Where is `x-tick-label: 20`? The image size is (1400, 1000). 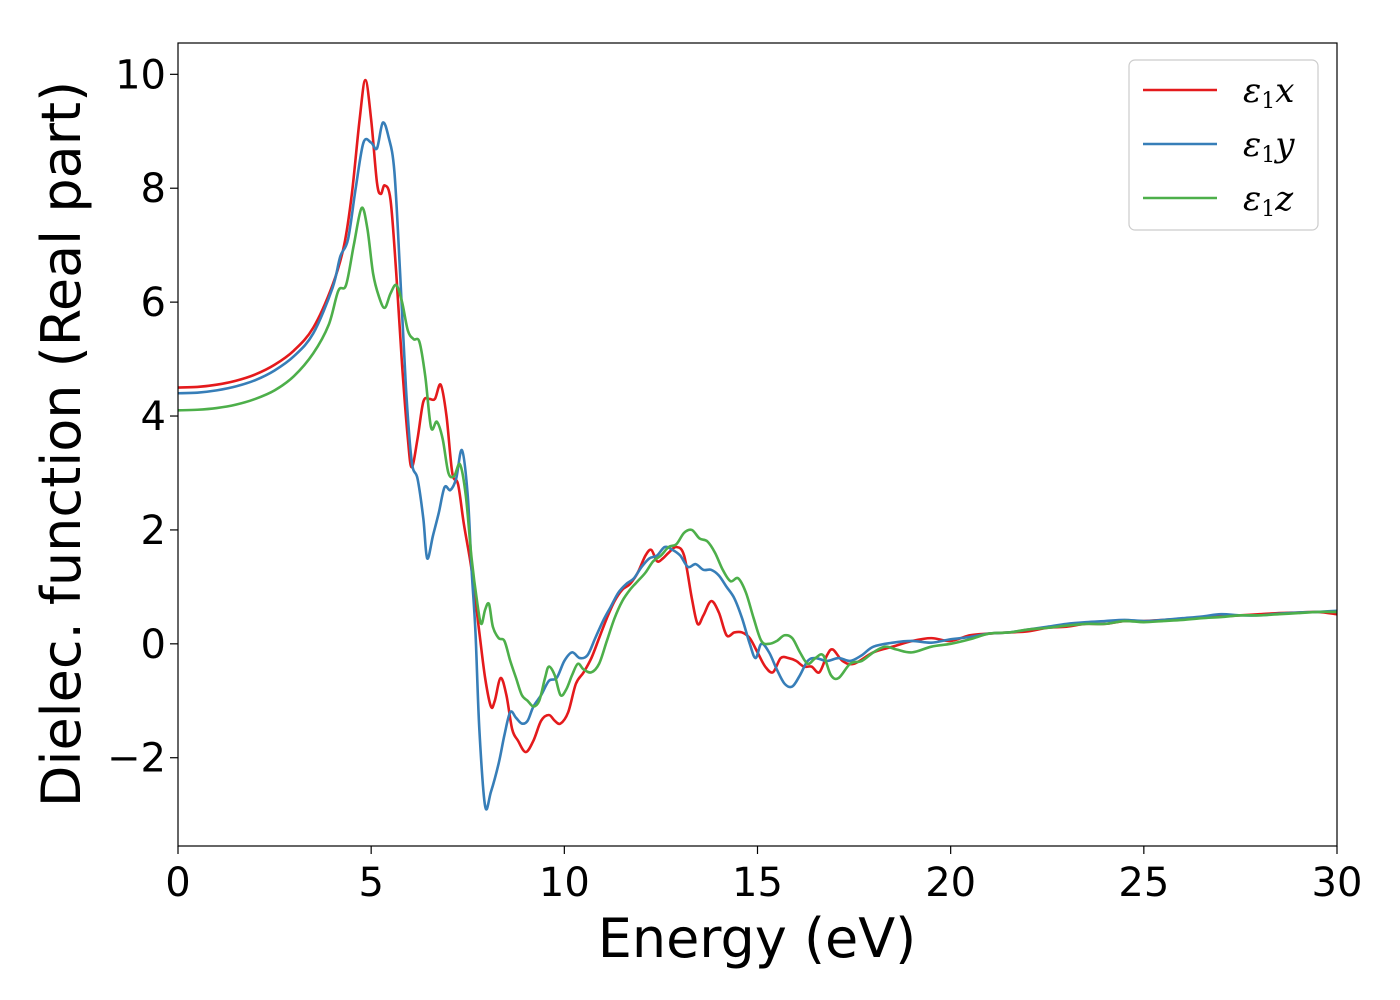
x-tick-label: 20 is located at coordinates (950, 883).